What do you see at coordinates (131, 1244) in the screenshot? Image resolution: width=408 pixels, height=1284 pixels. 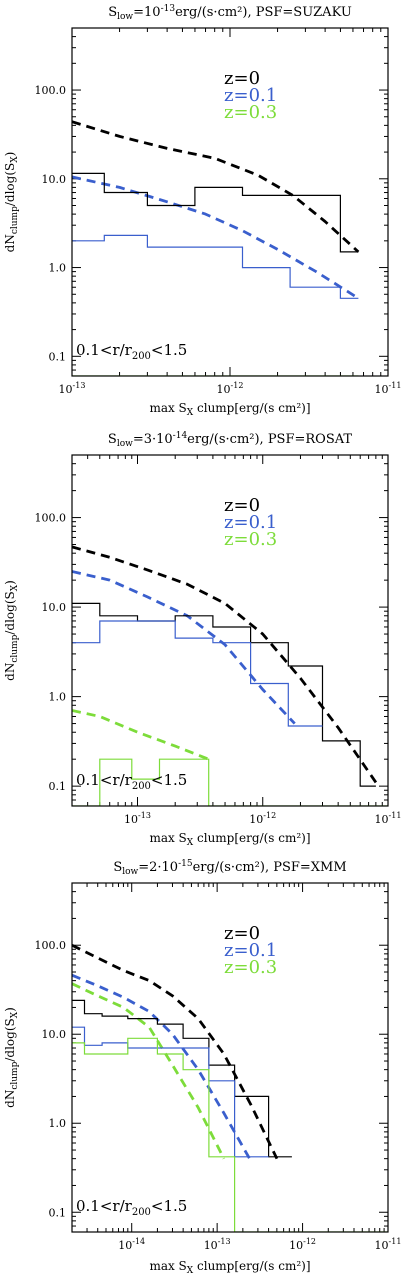 I see `x-tick-label: 10-14` at bounding box center [131, 1244].